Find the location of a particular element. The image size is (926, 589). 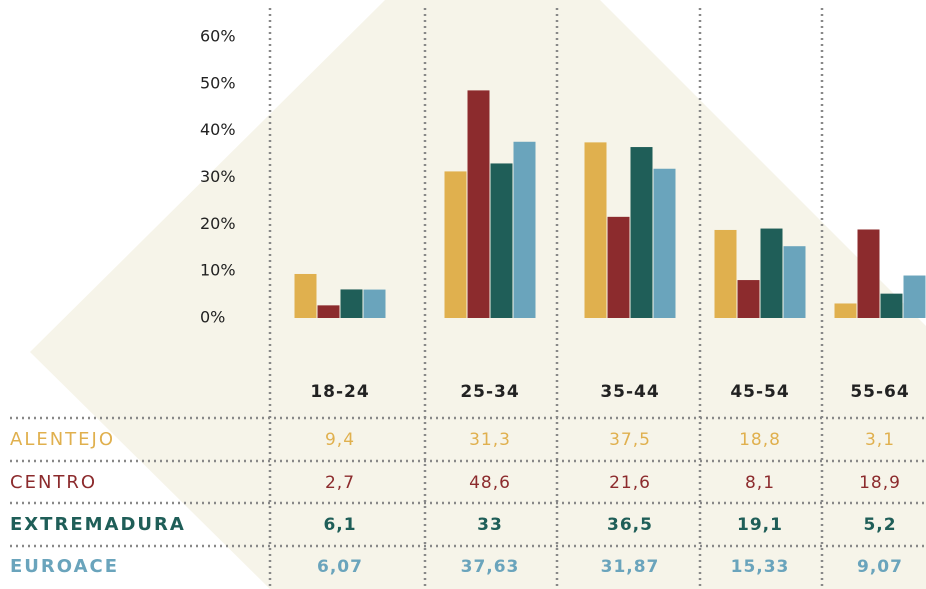

row-label: CENTRO is located at coordinates (53, 482).